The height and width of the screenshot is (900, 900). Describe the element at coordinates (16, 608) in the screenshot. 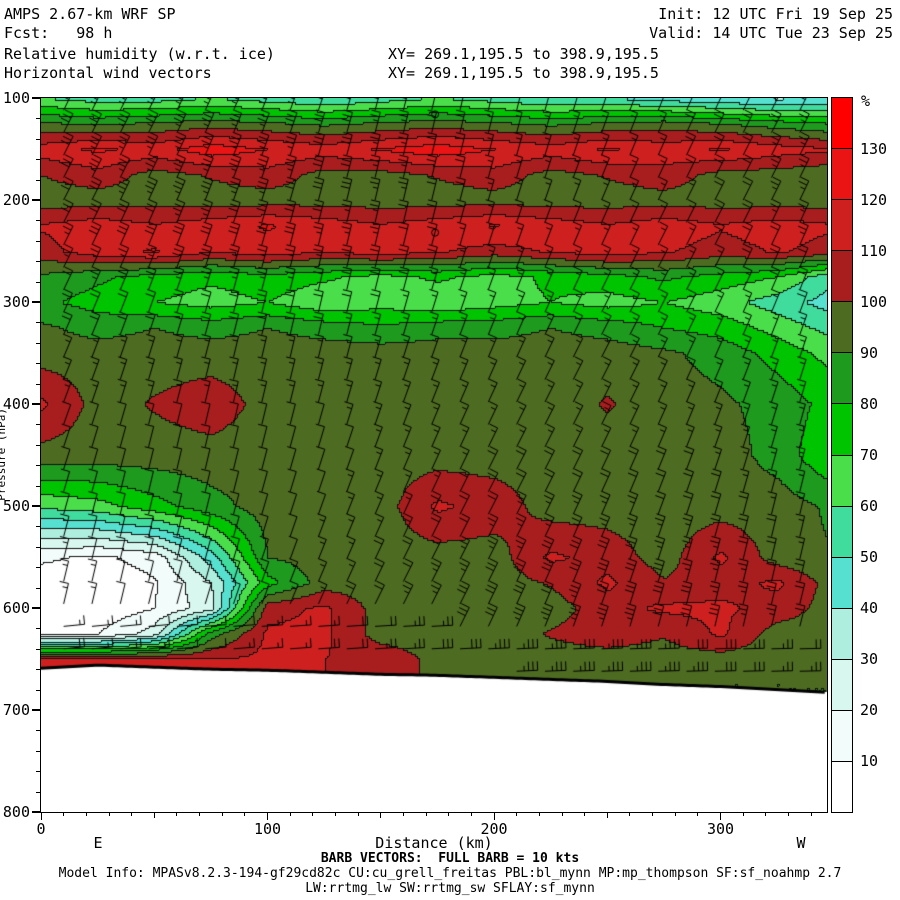

I see `y-tick-label: 600` at that location.